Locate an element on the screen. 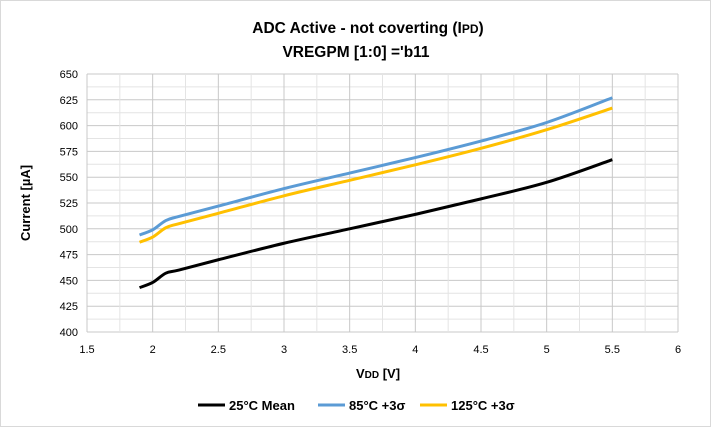 Image resolution: width=711 pixels, height=427 pixels. y-tick-label: 525 is located at coordinates (69, 204).